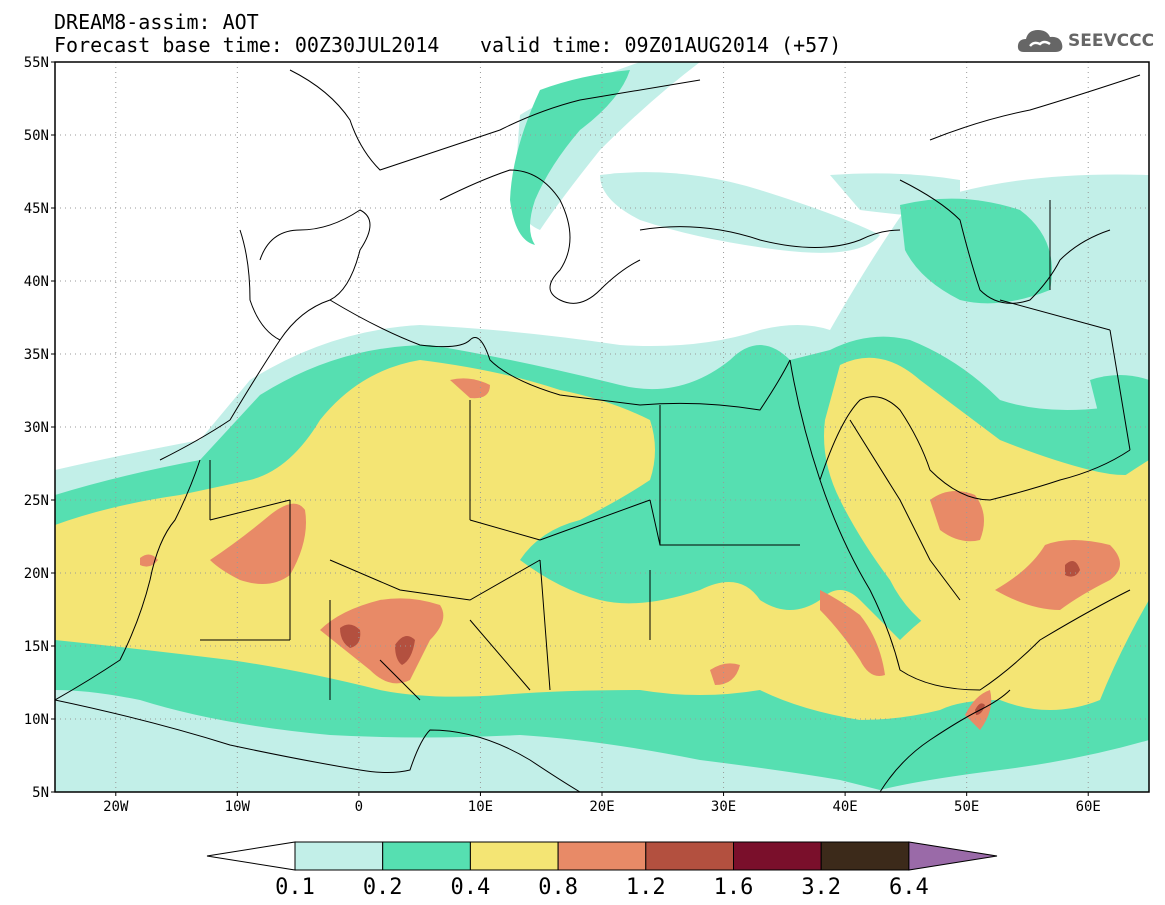  I want to click on longitude-label: 0, so click(359, 807).